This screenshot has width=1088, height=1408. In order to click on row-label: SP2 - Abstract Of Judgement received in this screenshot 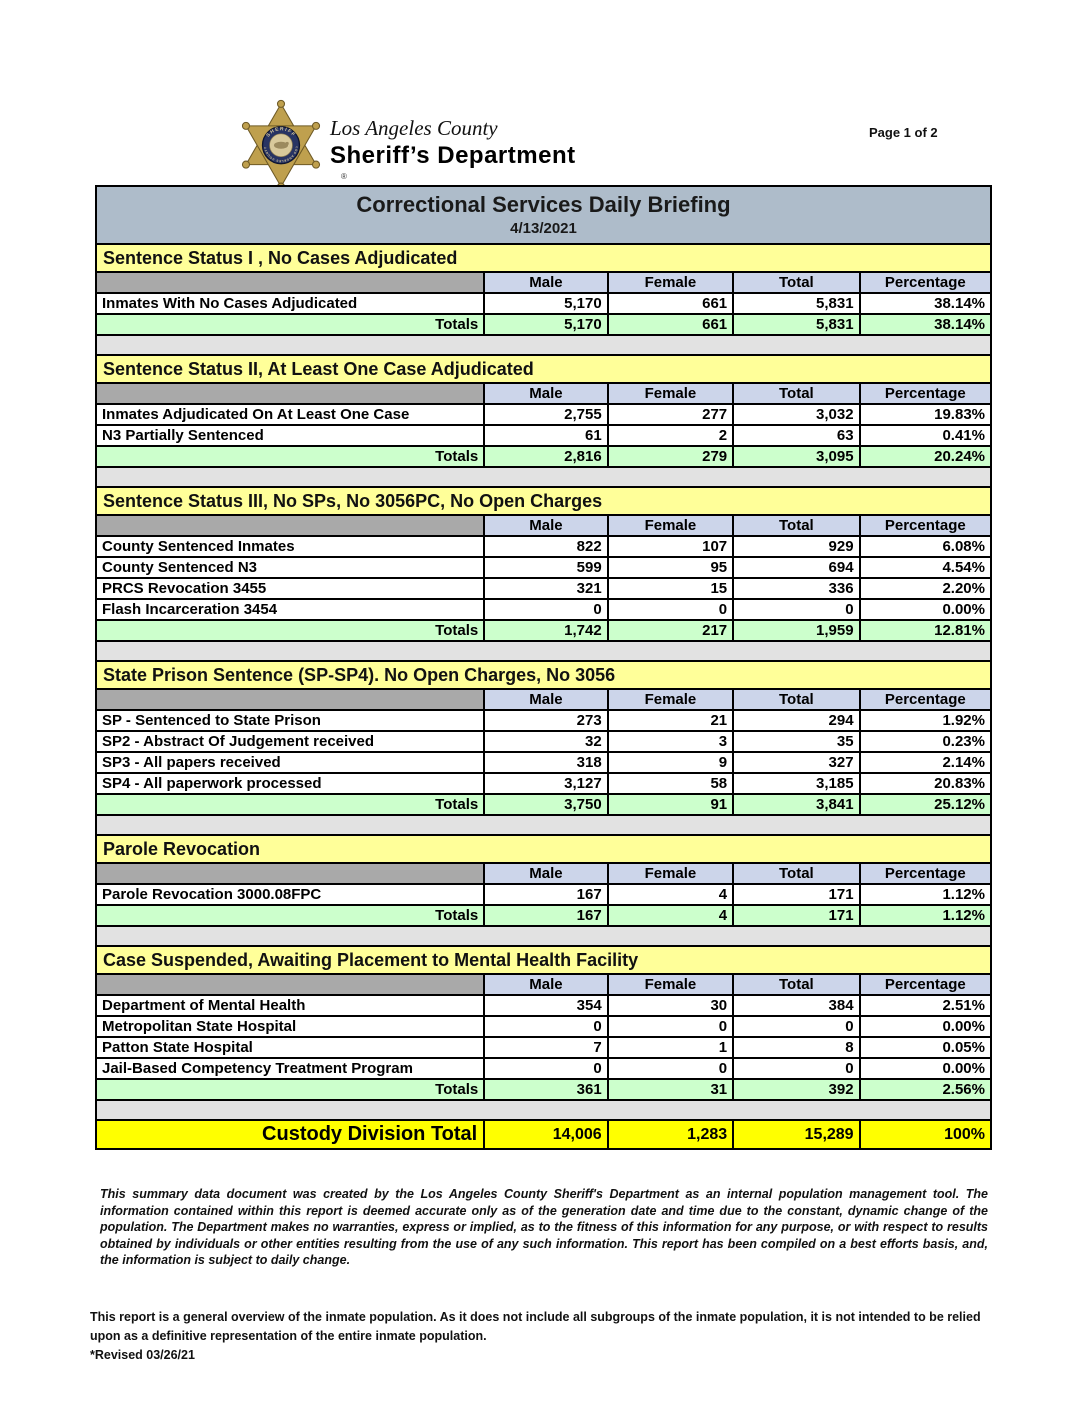, I will do `click(290, 741)`.